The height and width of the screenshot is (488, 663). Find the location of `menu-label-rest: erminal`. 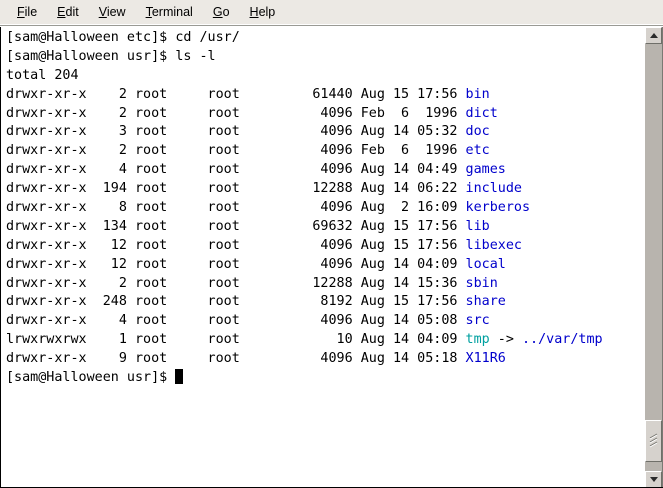

menu-label-rest: erminal is located at coordinates (172, 12).